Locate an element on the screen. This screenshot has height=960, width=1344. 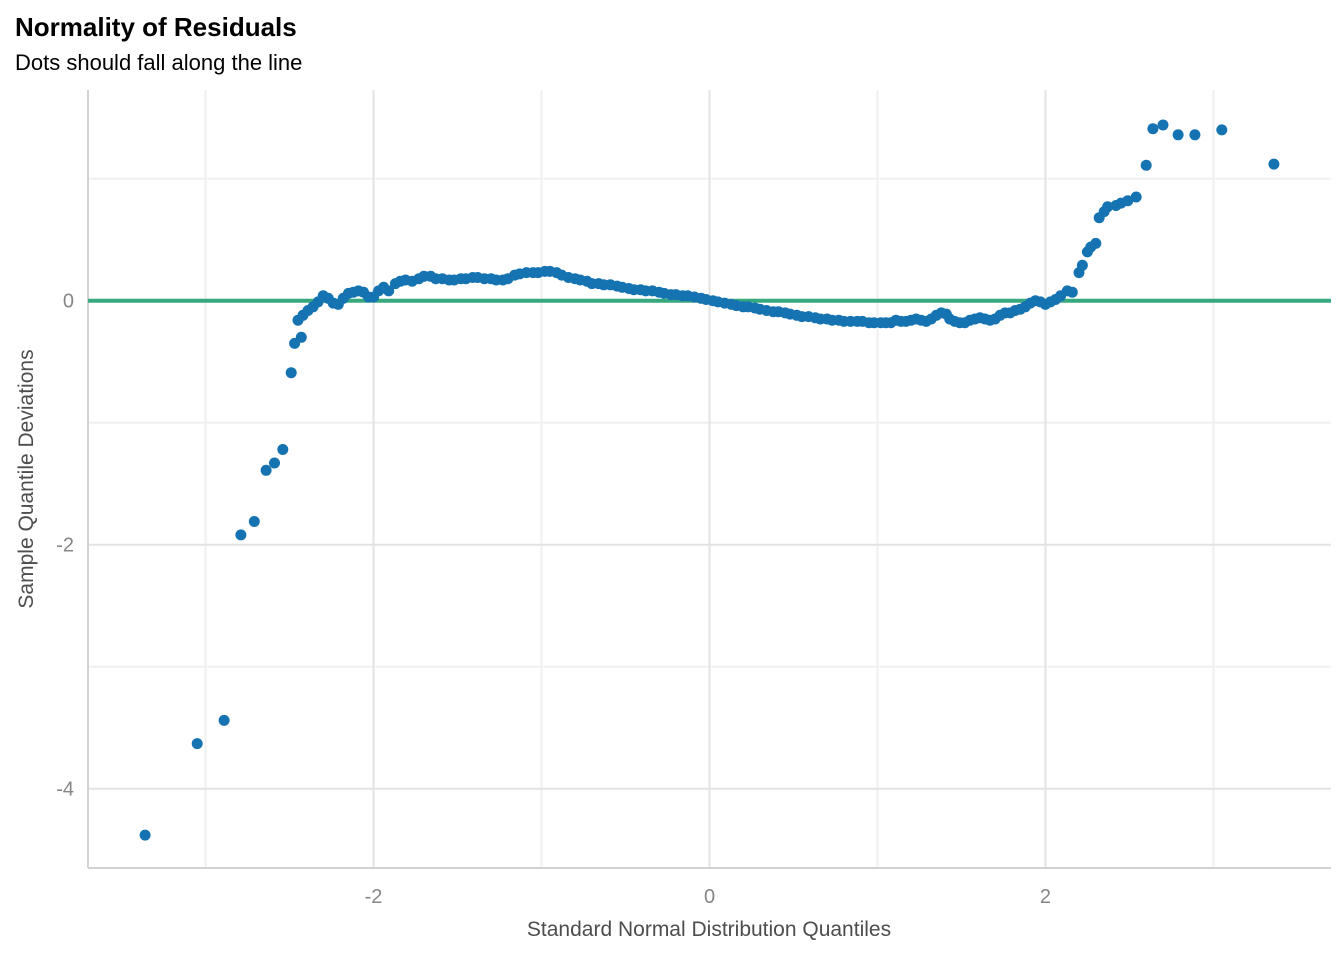
x-tick-label: 0 is located at coordinates (709, 897).